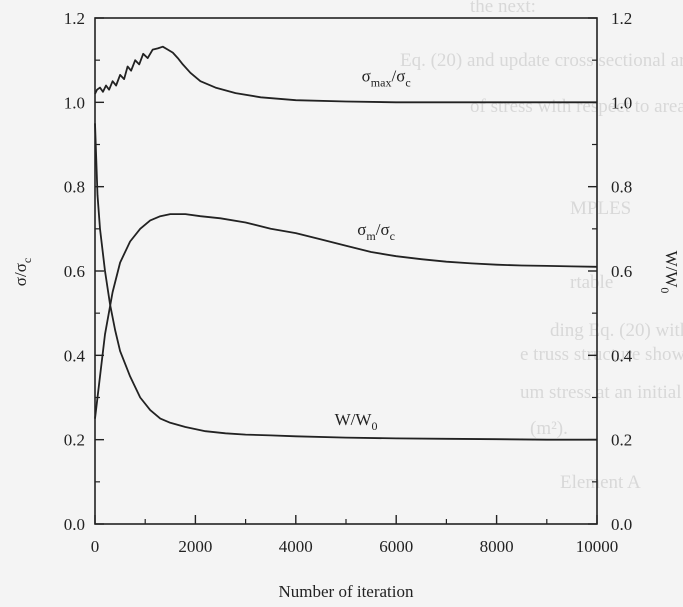  I want to click on y-tick-label-left: 0.0, so click(74, 524).